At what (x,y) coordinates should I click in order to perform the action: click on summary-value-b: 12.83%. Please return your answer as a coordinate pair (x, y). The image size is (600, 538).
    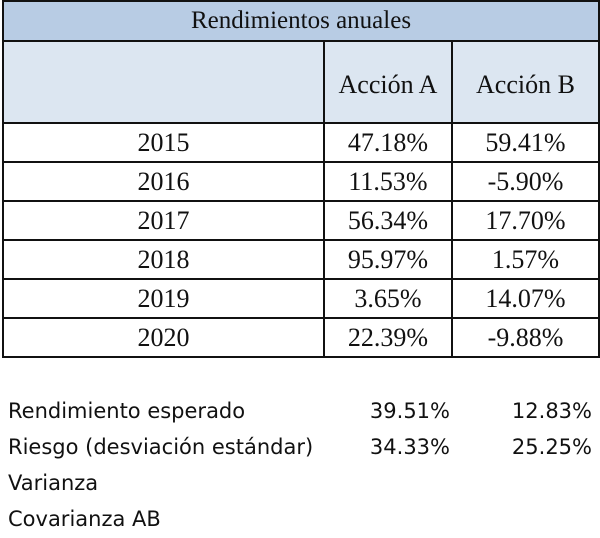
    Looking at the image, I should click on (551, 411).